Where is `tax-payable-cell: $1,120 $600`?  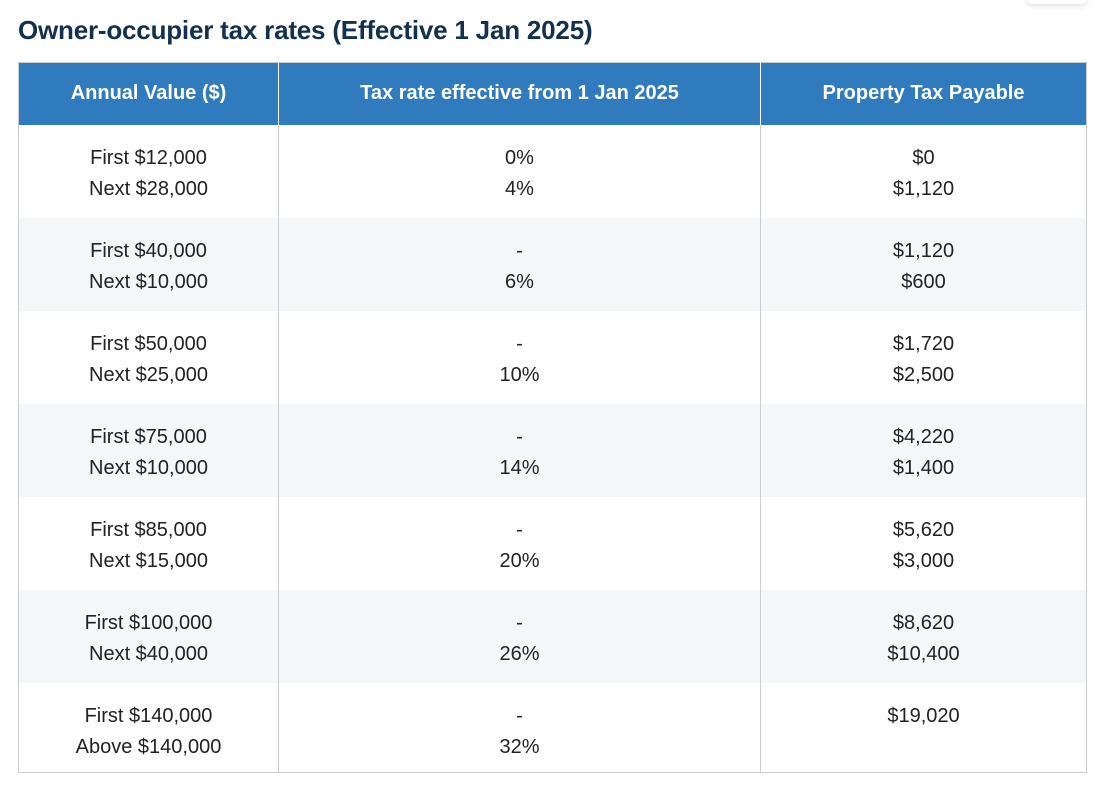
tax-payable-cell: $1,120 $600 is located at coordinates (923, 264).